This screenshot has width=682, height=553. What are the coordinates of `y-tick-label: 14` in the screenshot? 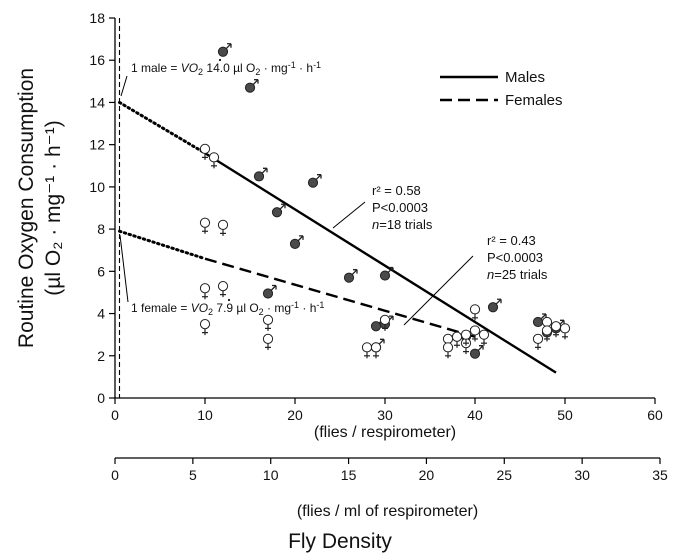 It's located at (97, 102).